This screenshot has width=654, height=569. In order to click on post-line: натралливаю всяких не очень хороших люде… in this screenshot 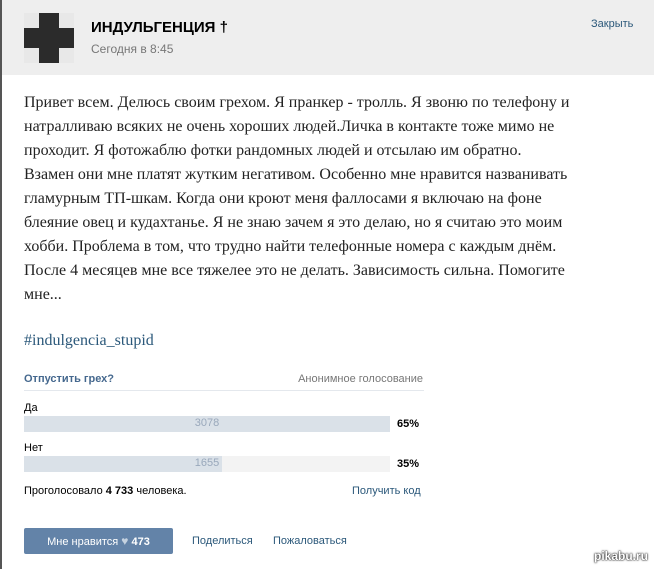, I will do `click(289, 126)`.